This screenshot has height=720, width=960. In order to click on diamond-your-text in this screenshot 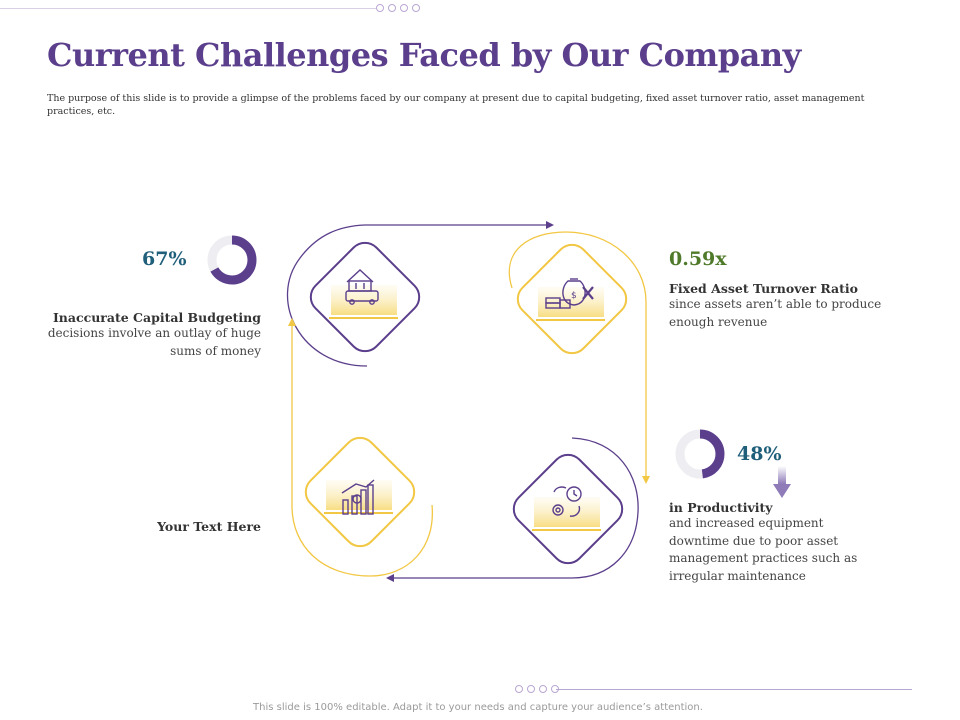, I will do `click(360, 492)`.